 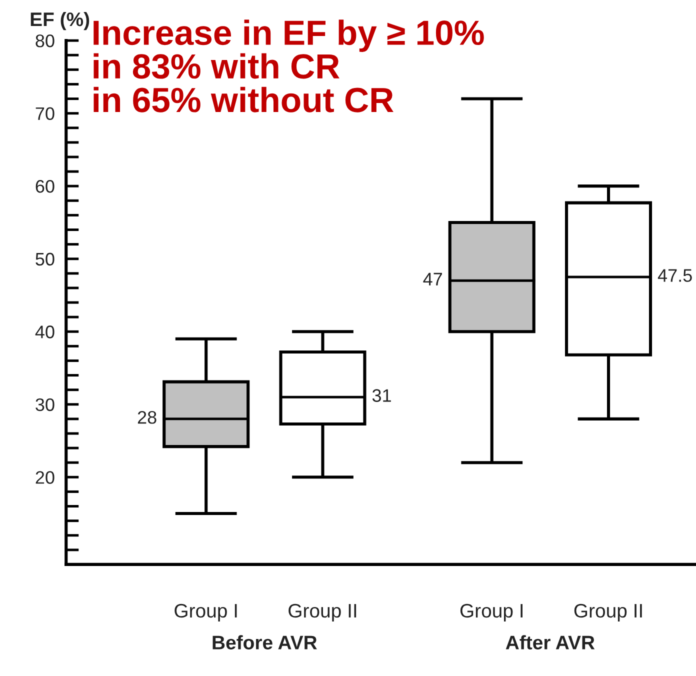 What do you see at coordinates (45, 113) in the screenshot?
I see `y-tick-label: 70` at bounding box center [45, 113].